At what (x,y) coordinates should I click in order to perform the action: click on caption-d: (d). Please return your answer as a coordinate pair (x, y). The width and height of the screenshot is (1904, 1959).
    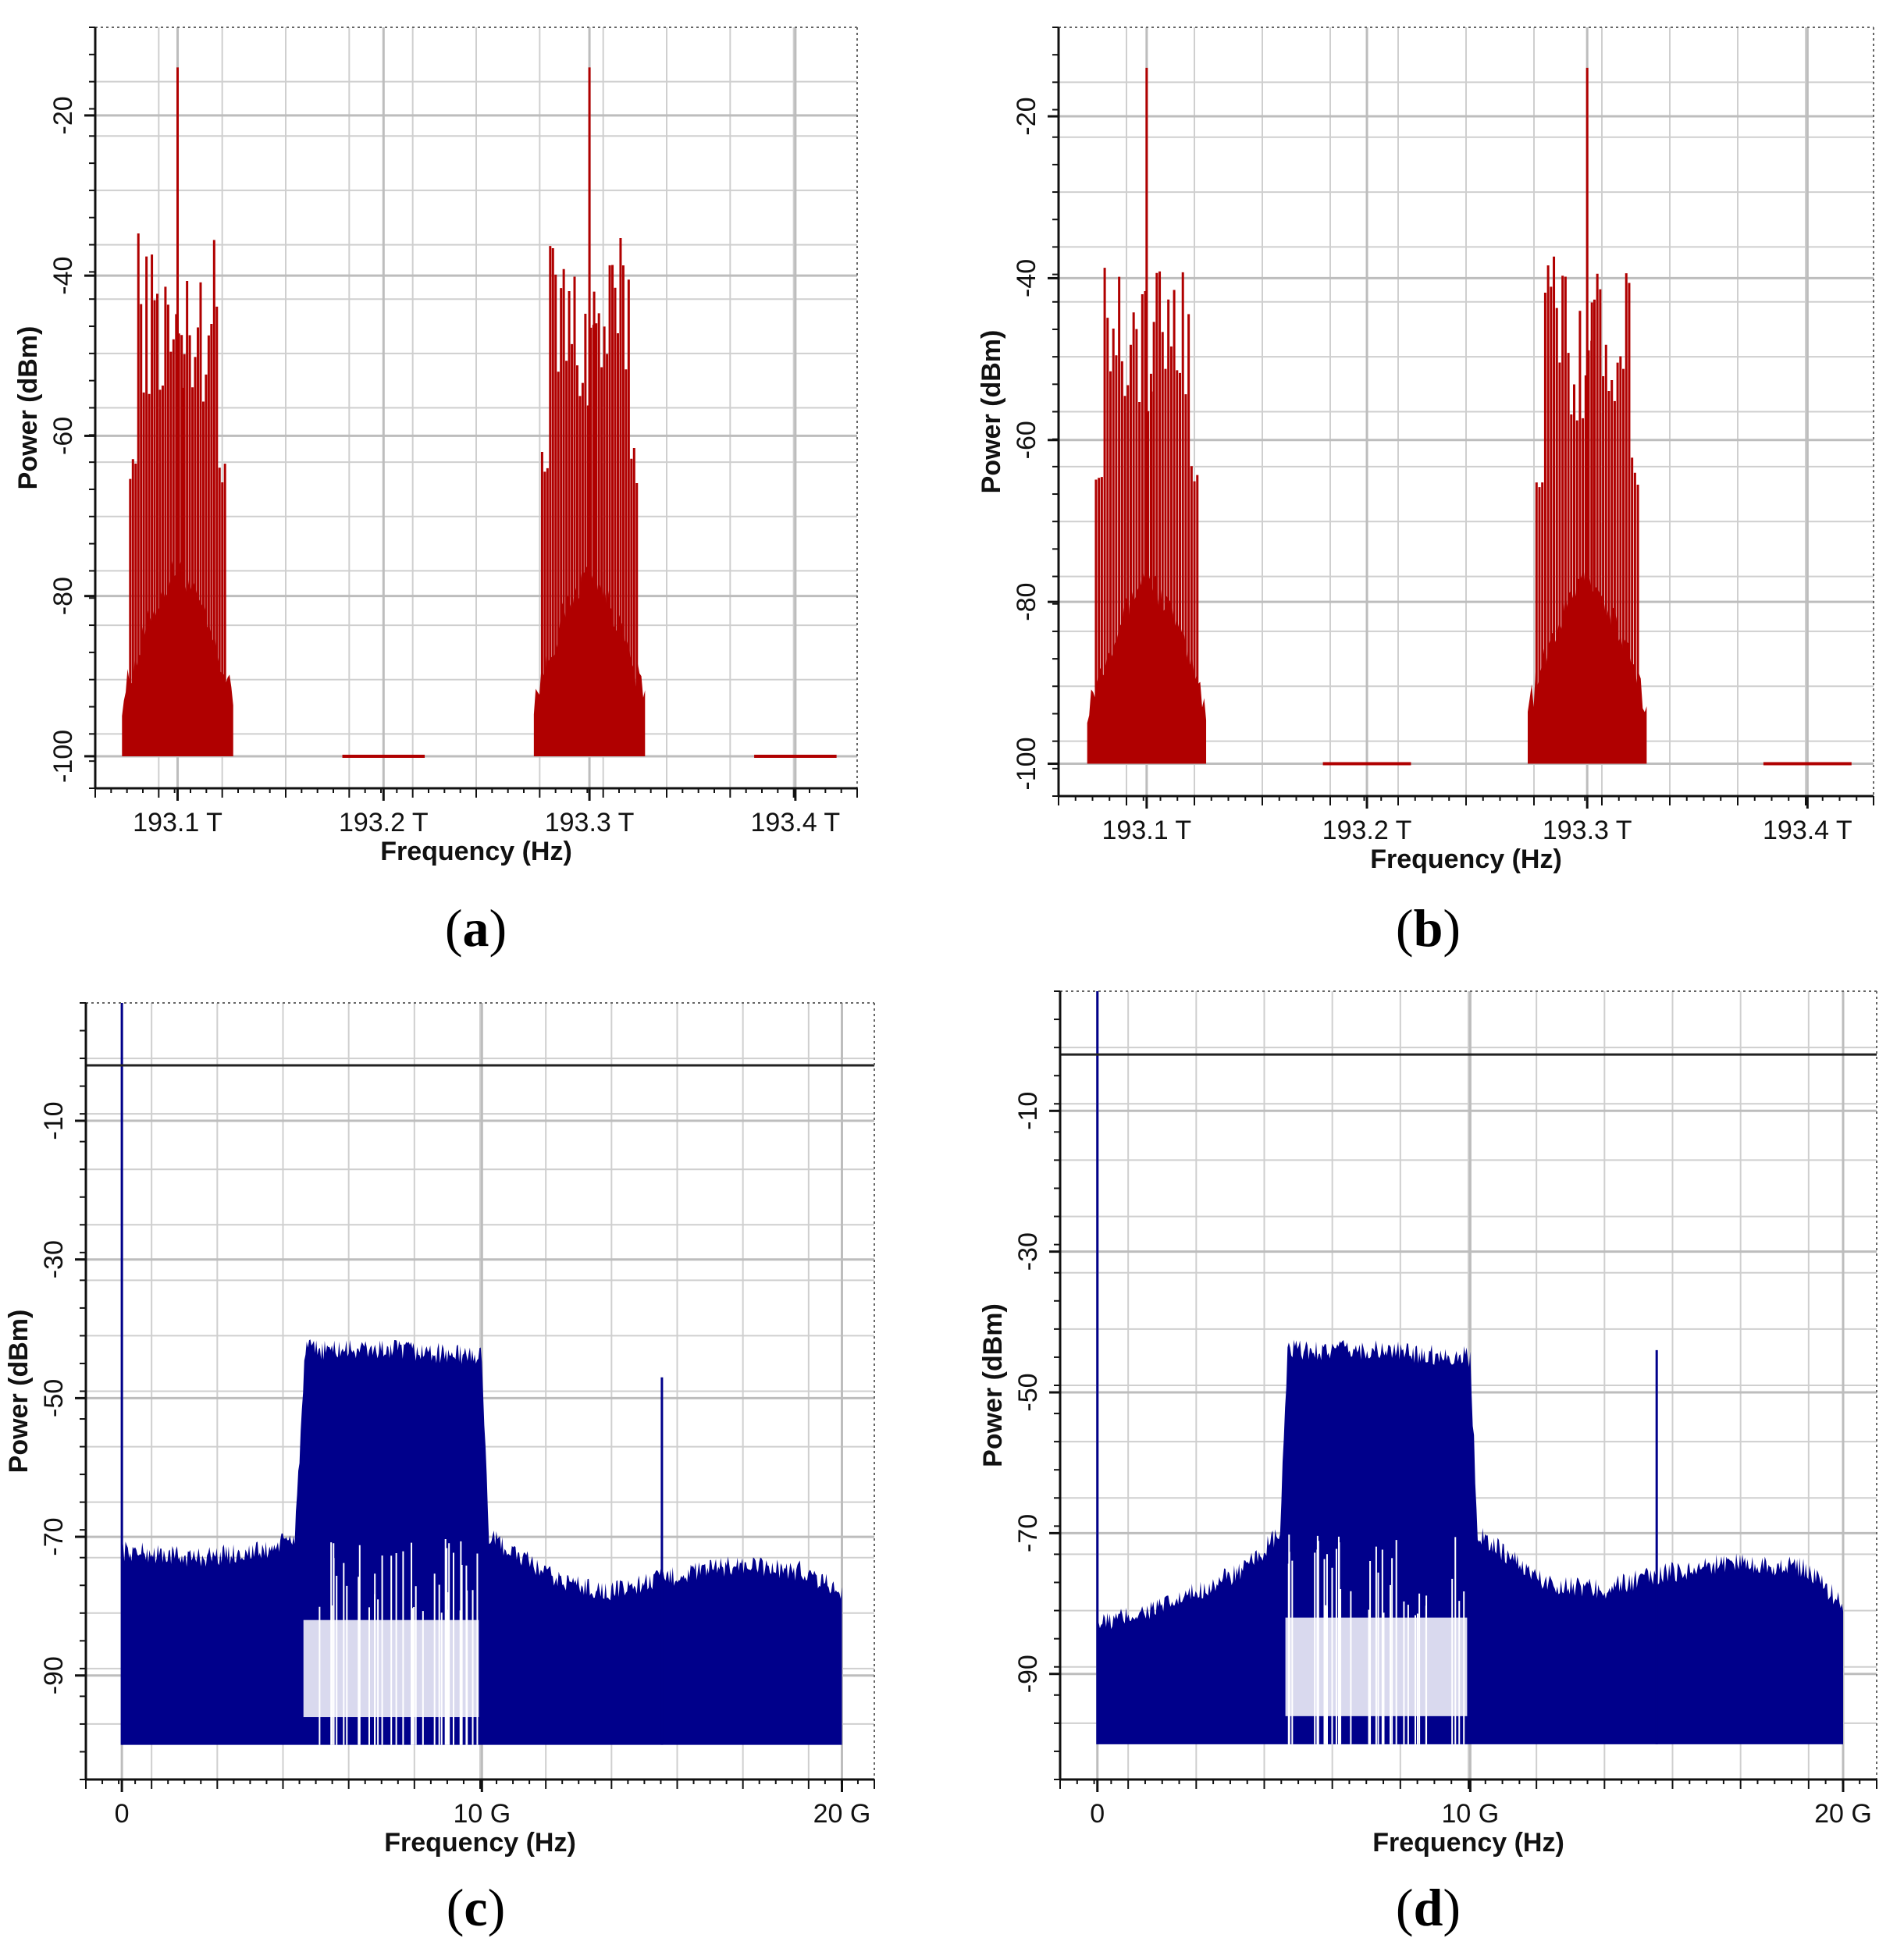
    Looking at the image, I should click on (1428, 1907).